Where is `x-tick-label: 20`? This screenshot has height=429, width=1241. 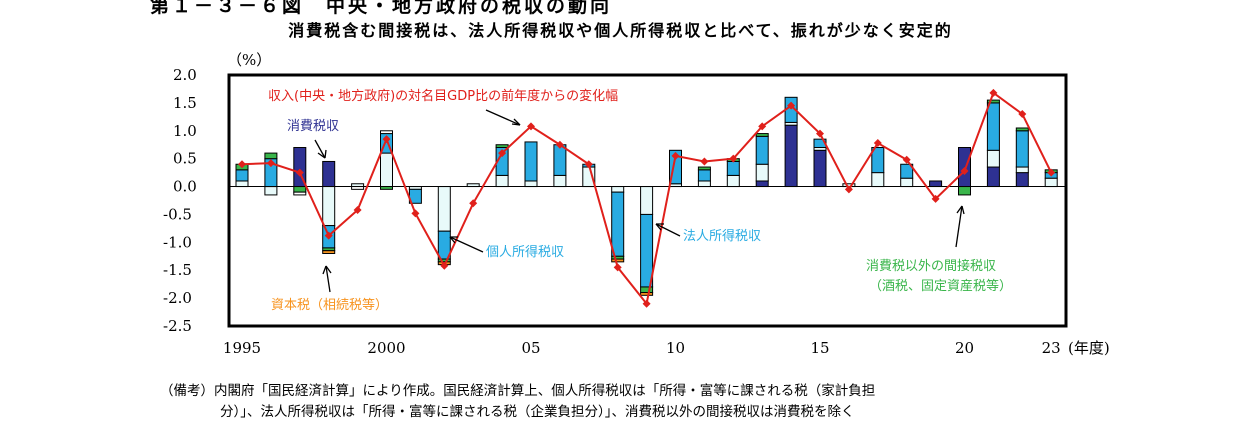
x-tick-label: 20 is located at coordinates (964, 348).